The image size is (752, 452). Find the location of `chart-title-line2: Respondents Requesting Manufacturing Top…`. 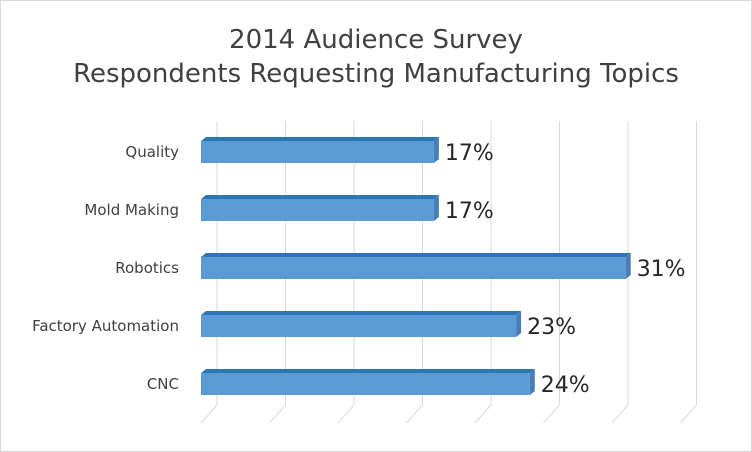

chart-title-line2: Respondents Requesting Manufacturing Top… is located at coordinates (376, 74).